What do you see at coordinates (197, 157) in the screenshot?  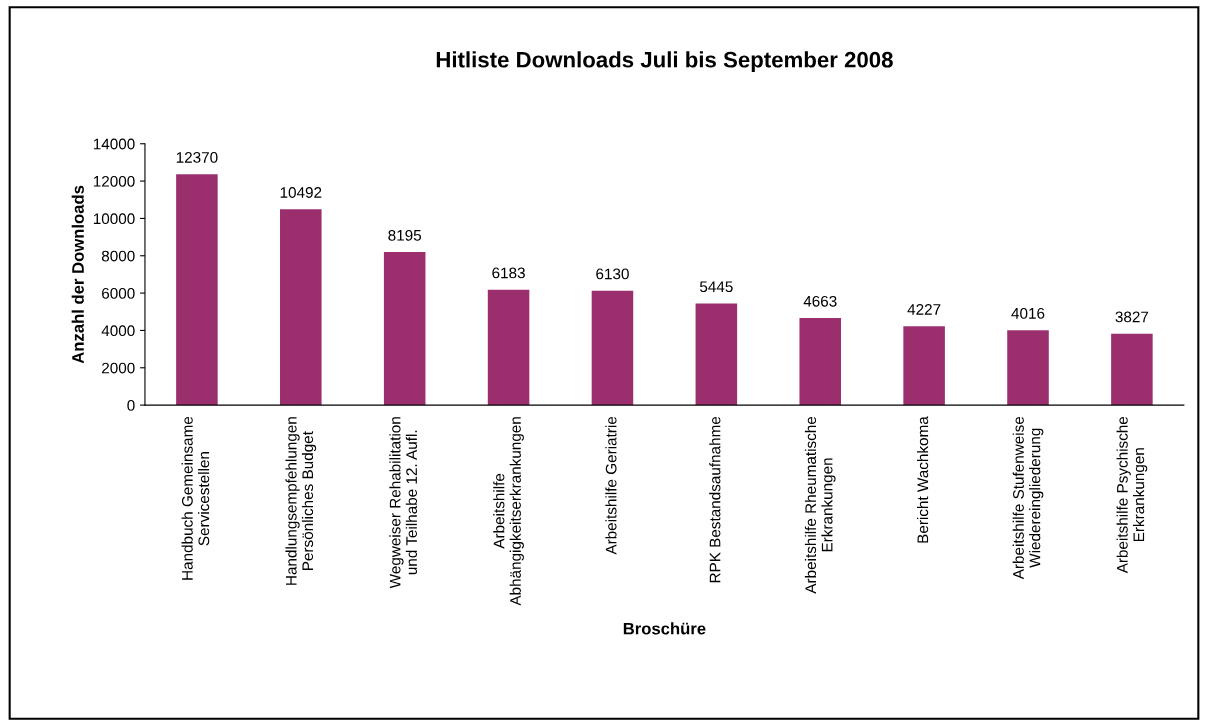 I see `data-label: 12370` at bounding box center [197, 157].